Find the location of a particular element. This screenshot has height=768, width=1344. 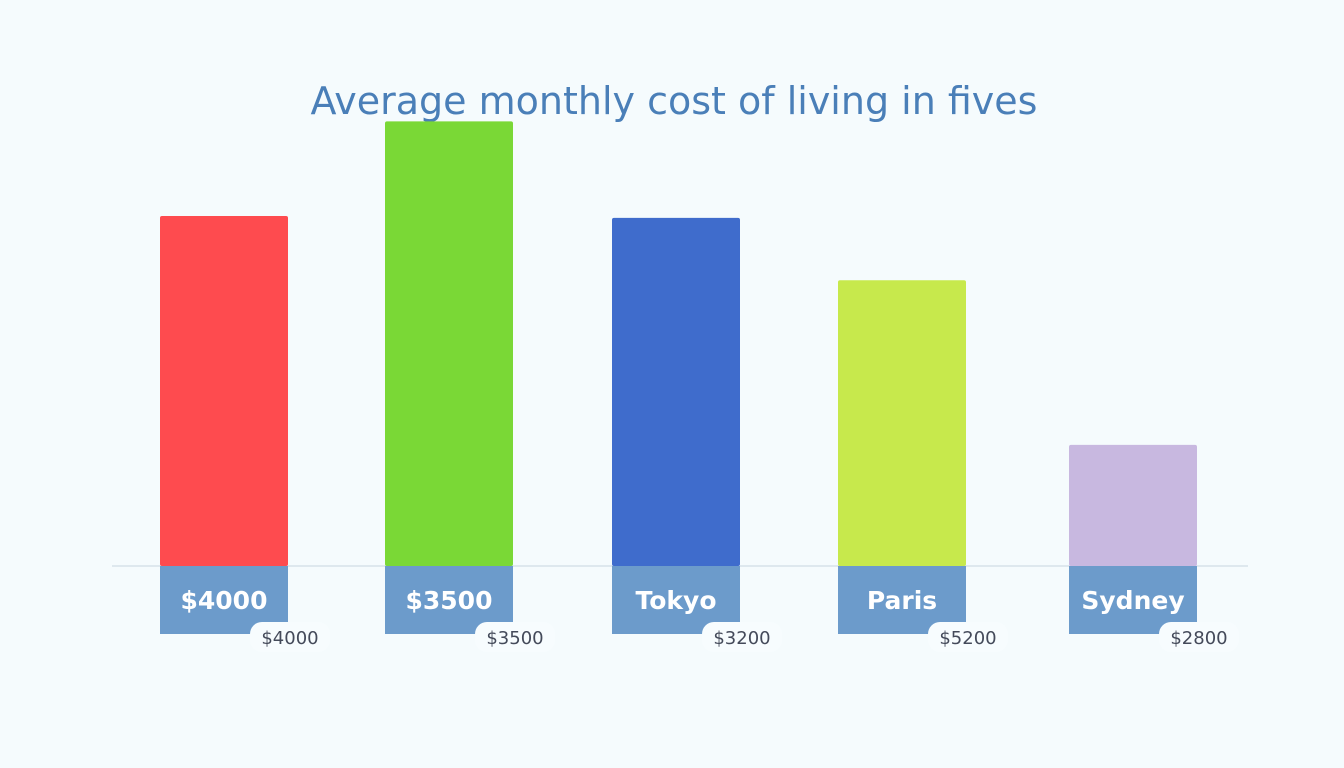

category-label-2: $3500 is located at coordinates (449, 600).